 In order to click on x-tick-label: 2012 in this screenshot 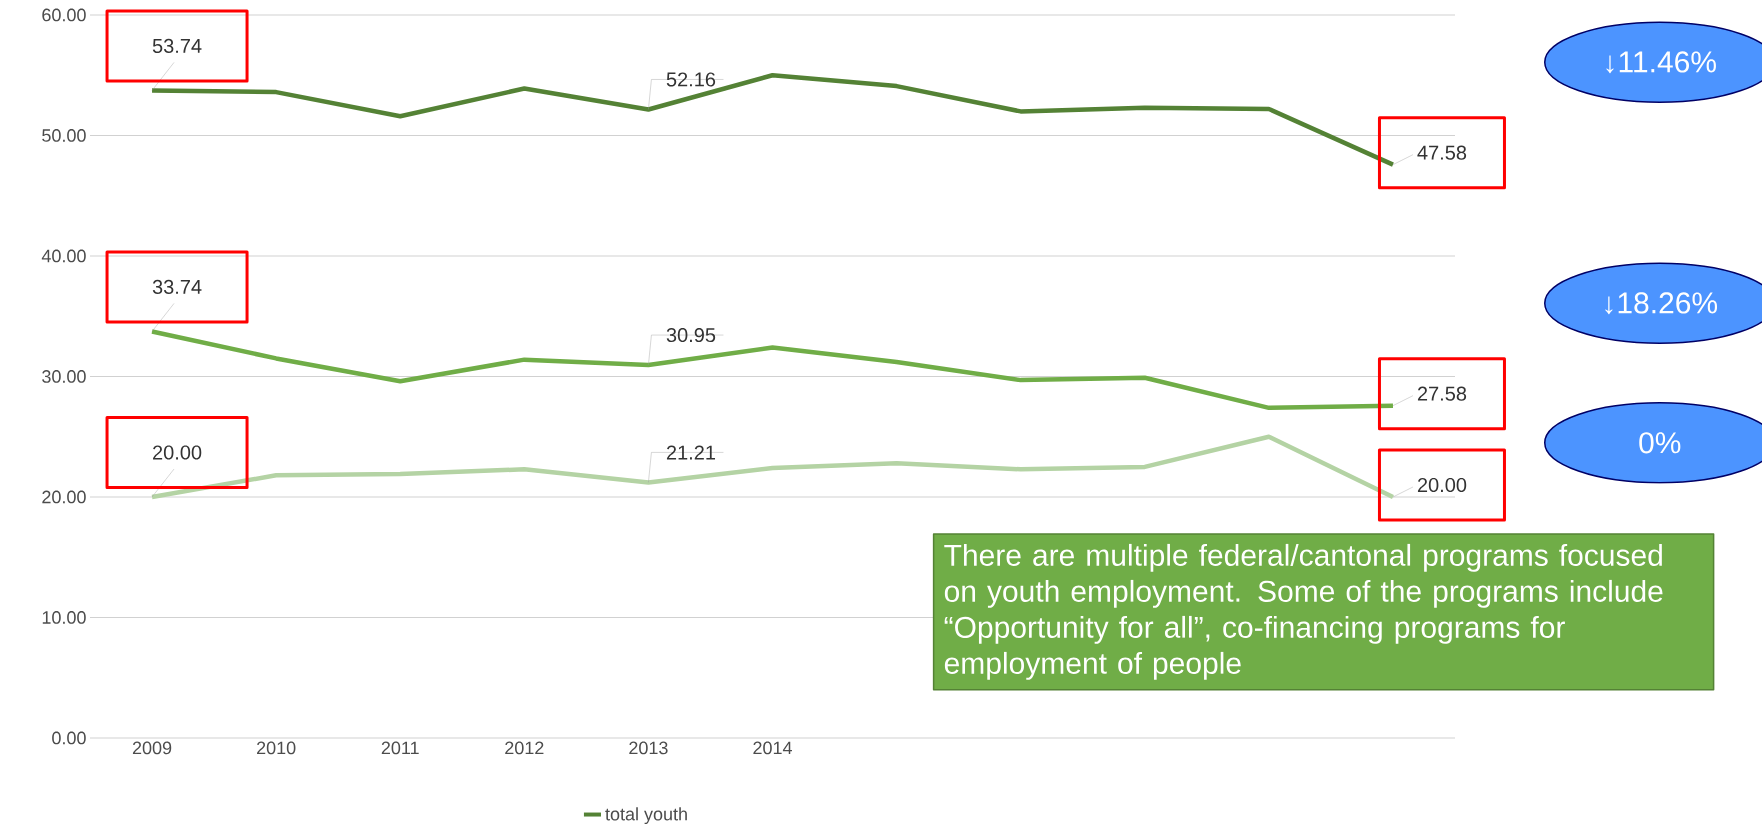, I will do `click(524, 748)`.